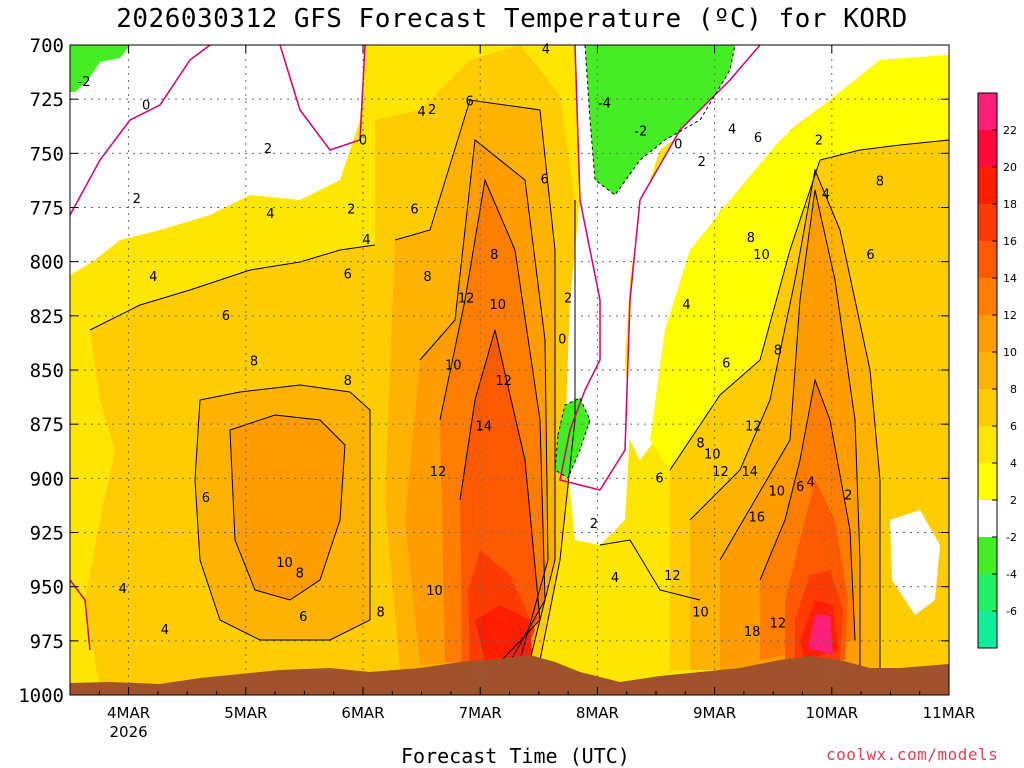  I want to click on x-tick-label: 8MAR, so click(597, 713).